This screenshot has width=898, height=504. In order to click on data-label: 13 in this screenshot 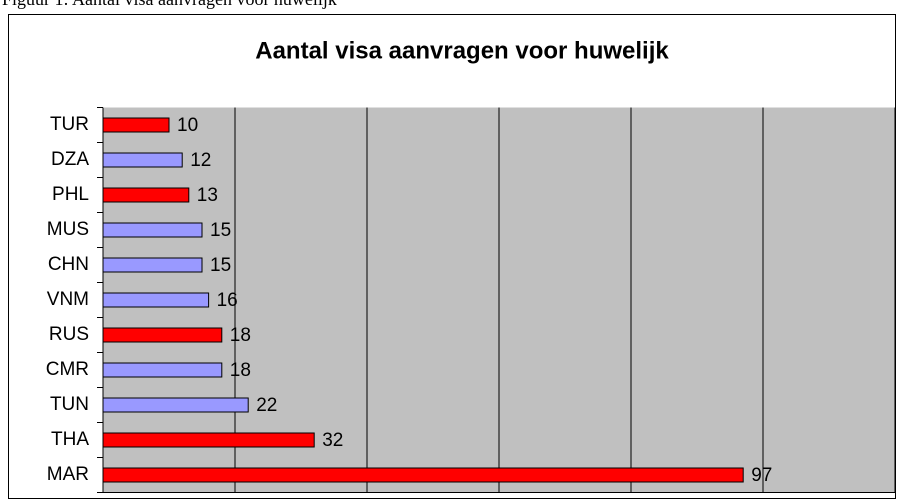, I will do `click(207, 195)`.